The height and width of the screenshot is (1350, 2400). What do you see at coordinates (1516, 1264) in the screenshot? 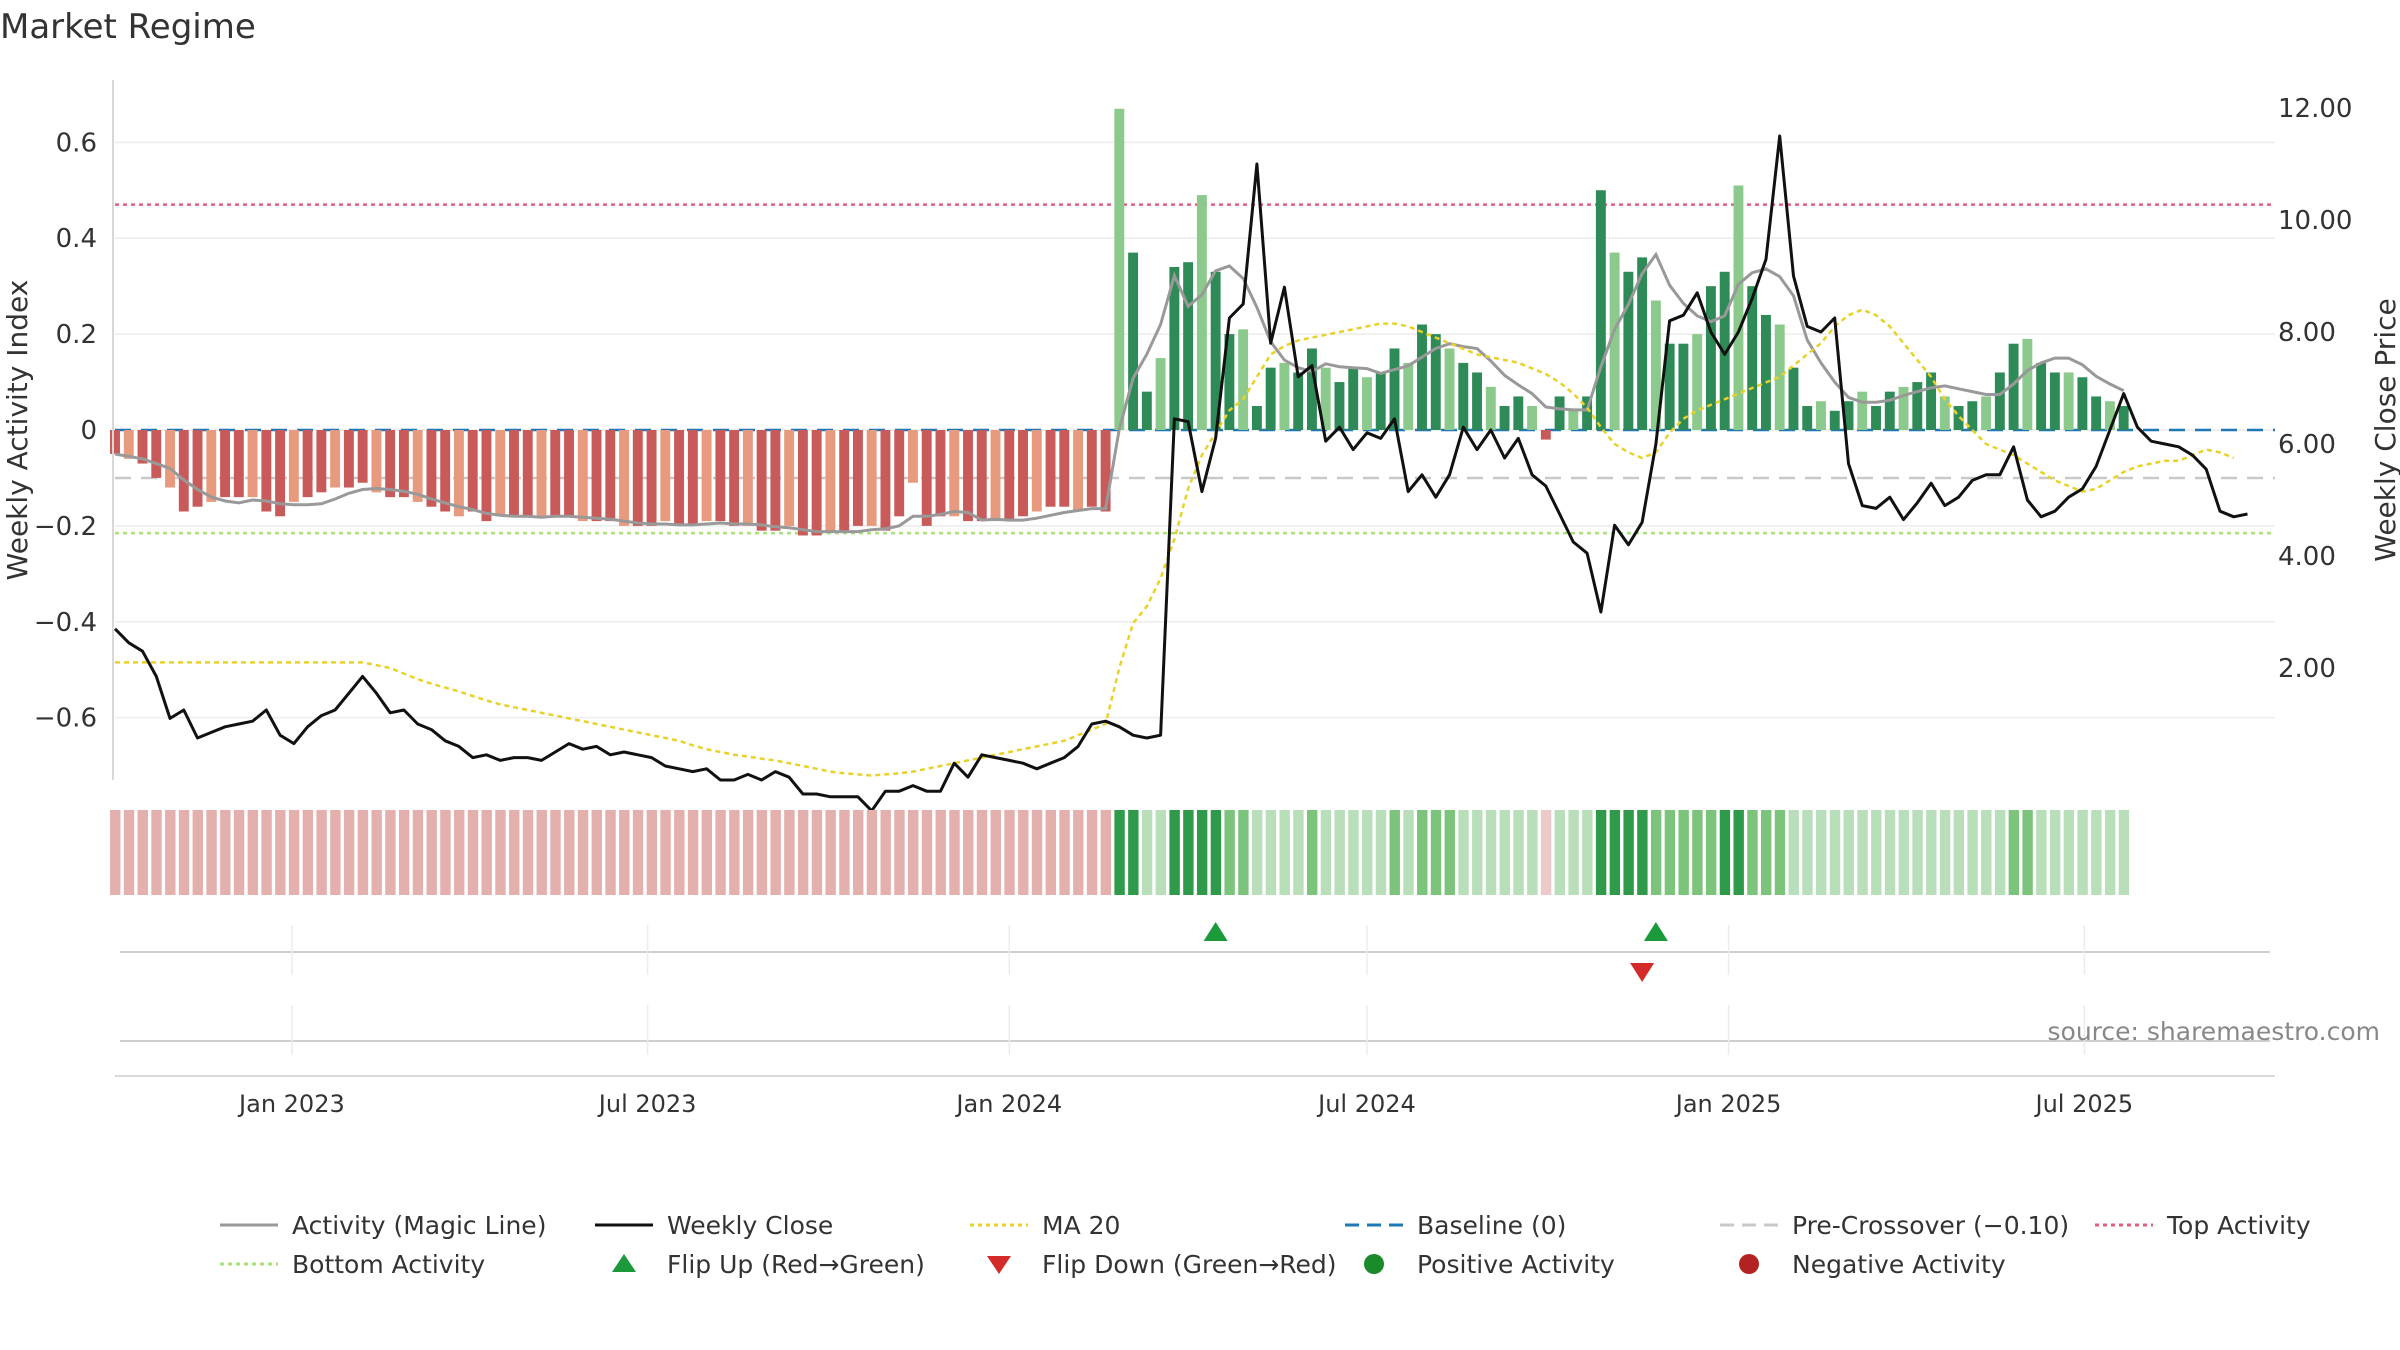
I see `legend-label: Positive Activity` at bounding box center [1516, 1264].